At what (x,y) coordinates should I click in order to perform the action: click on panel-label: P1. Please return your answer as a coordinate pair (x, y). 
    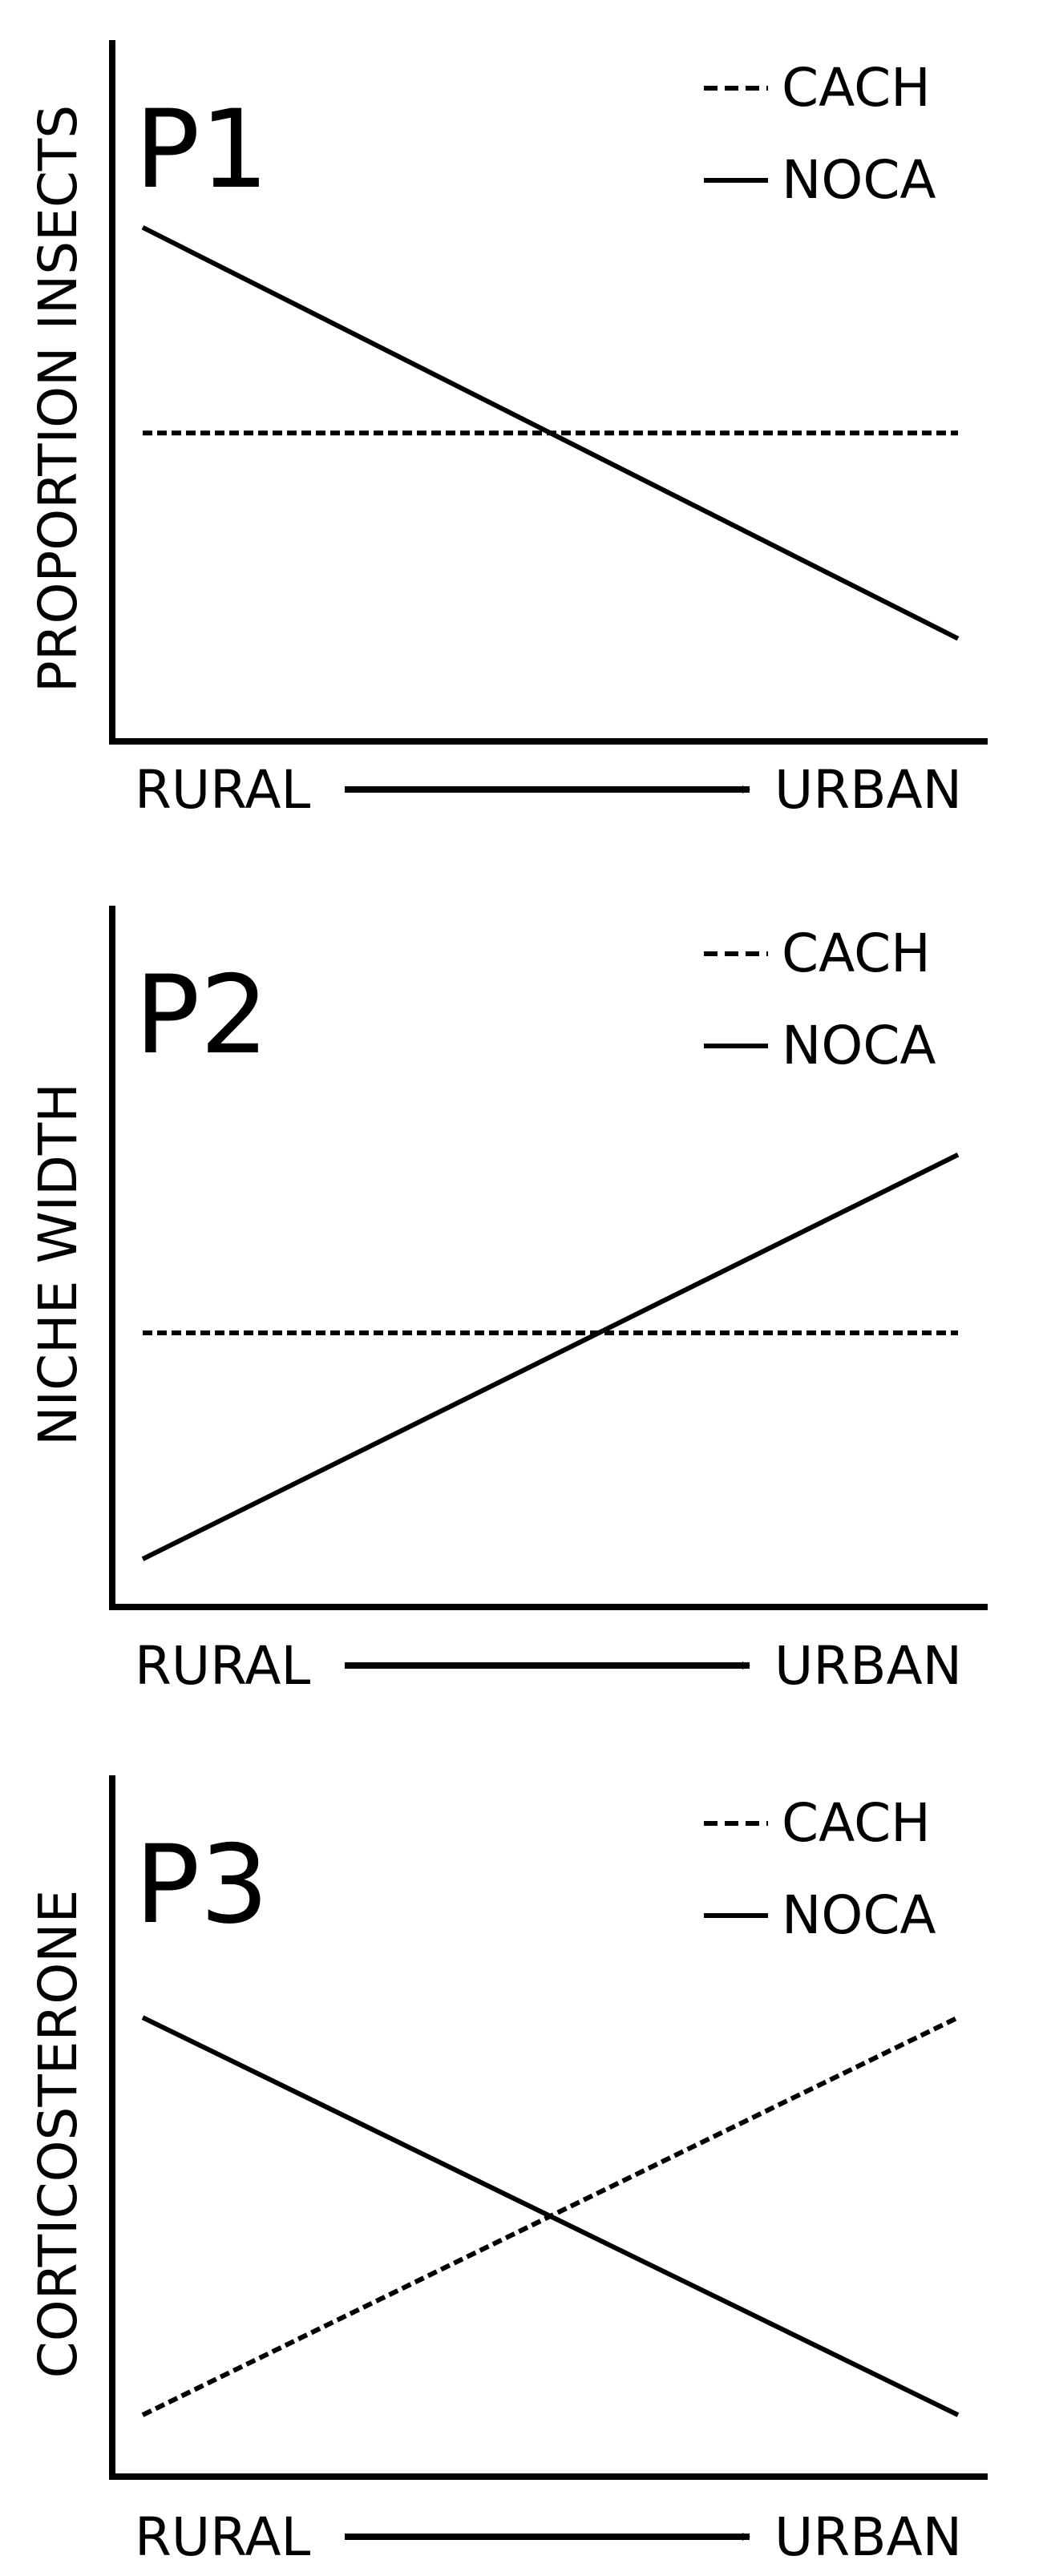
    Looking at the image, I should click on (202, 150).